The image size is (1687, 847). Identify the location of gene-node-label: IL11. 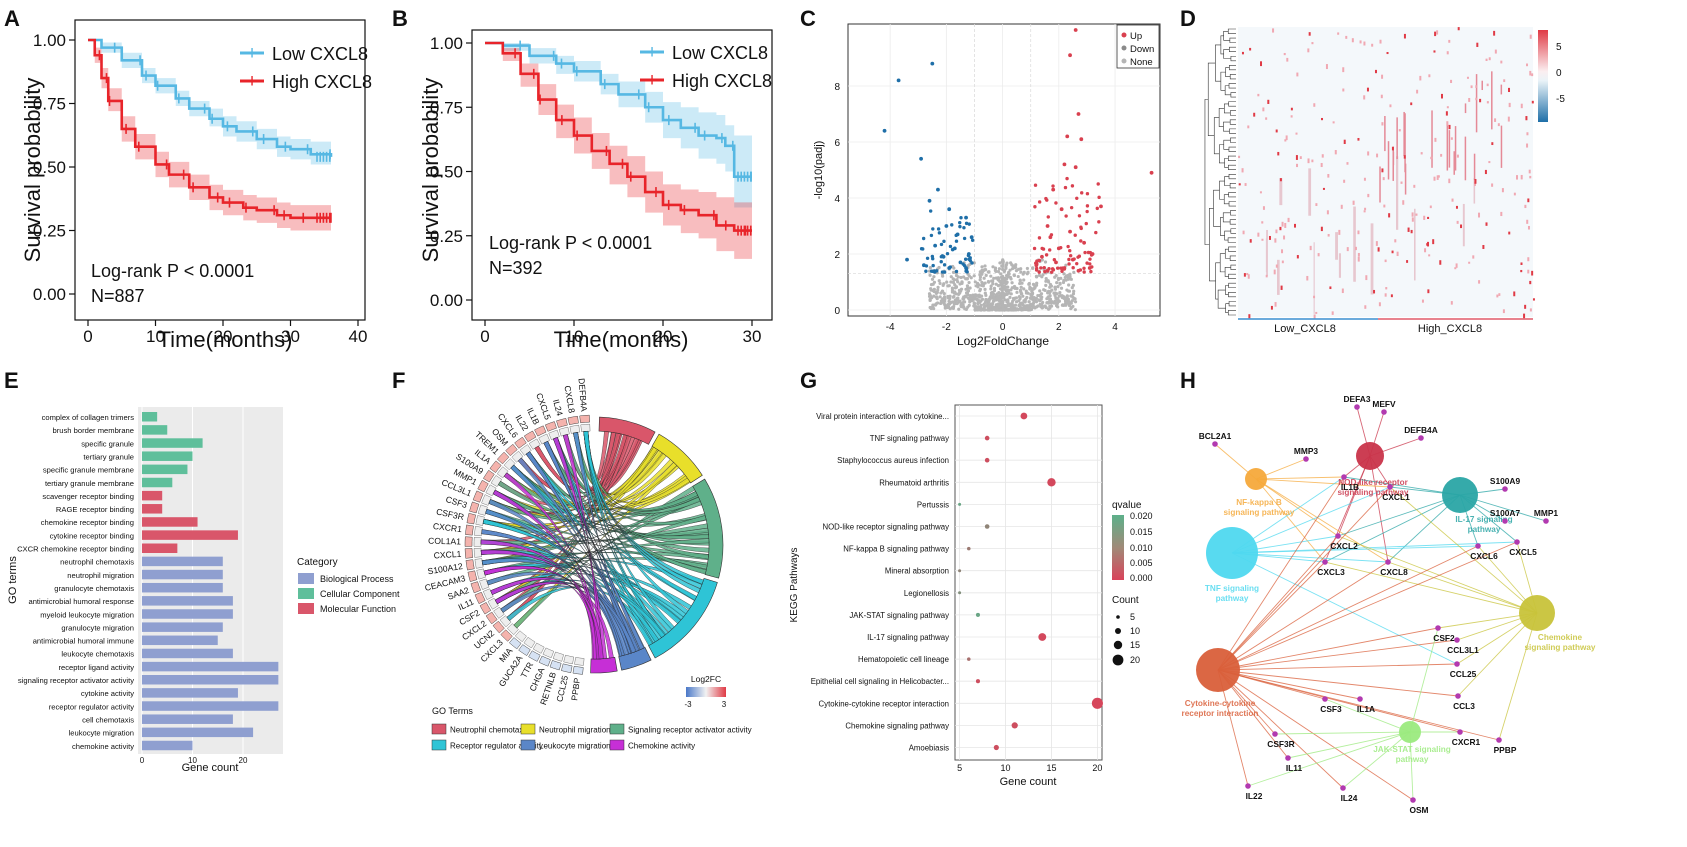
(1294, 768).